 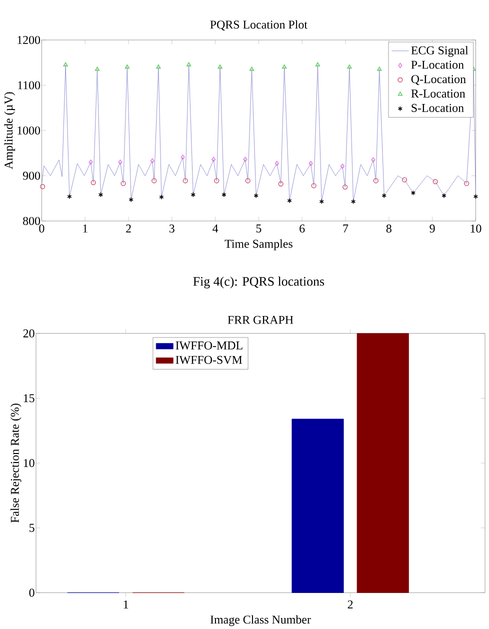 What do you see at coordinates (259, 228) in the screenshot?
I see `x-tick-label: 5` at bounding box center [259, 228].